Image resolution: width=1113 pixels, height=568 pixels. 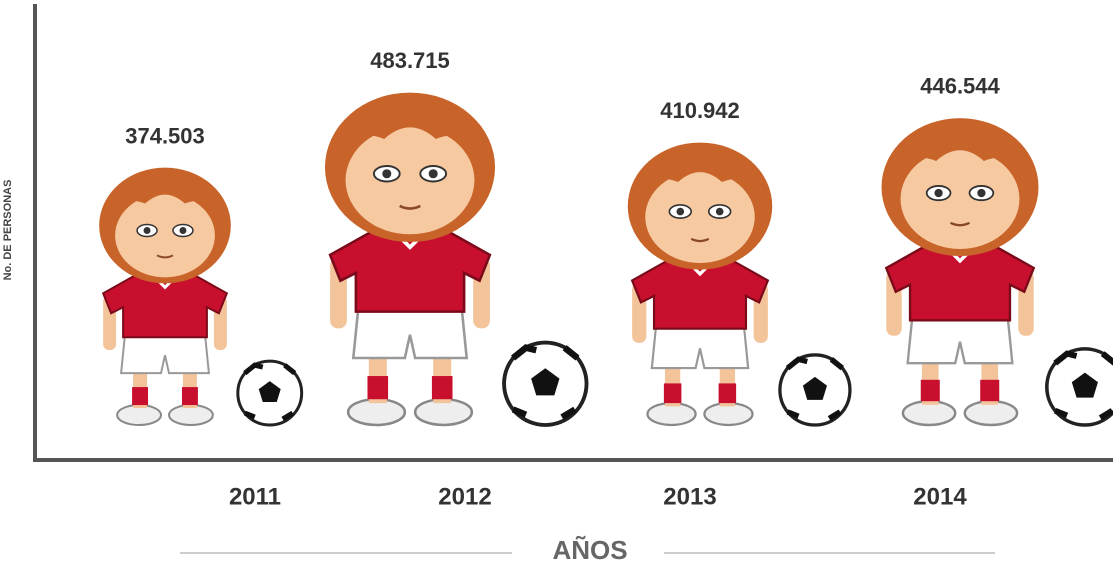 I want to click on value-label: 483.715, so click(x=410, y=60).